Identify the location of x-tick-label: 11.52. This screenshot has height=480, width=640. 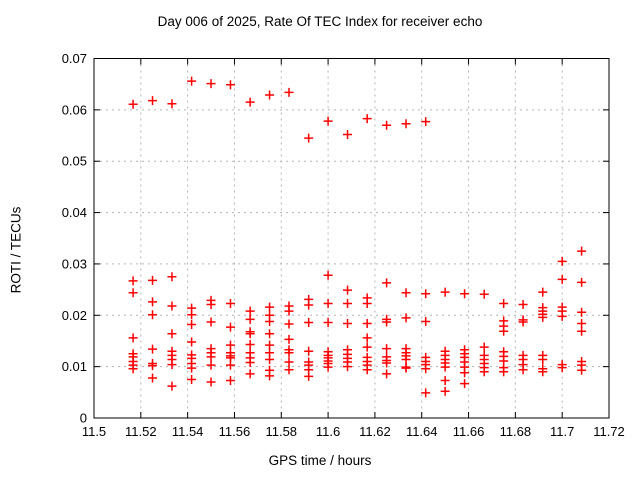
(141, 431).